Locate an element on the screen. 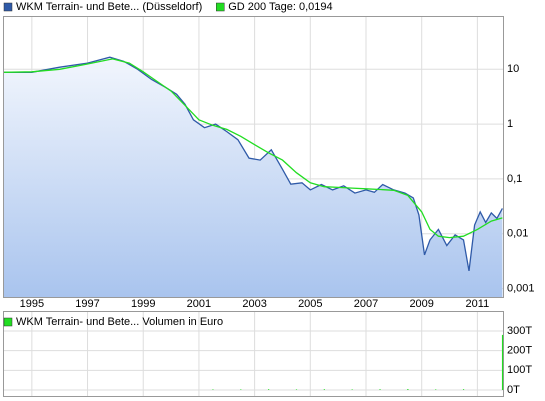  legend-label: WKM Terrain- und Bete... Volumen in Euro is located at coordinates (119, 322).